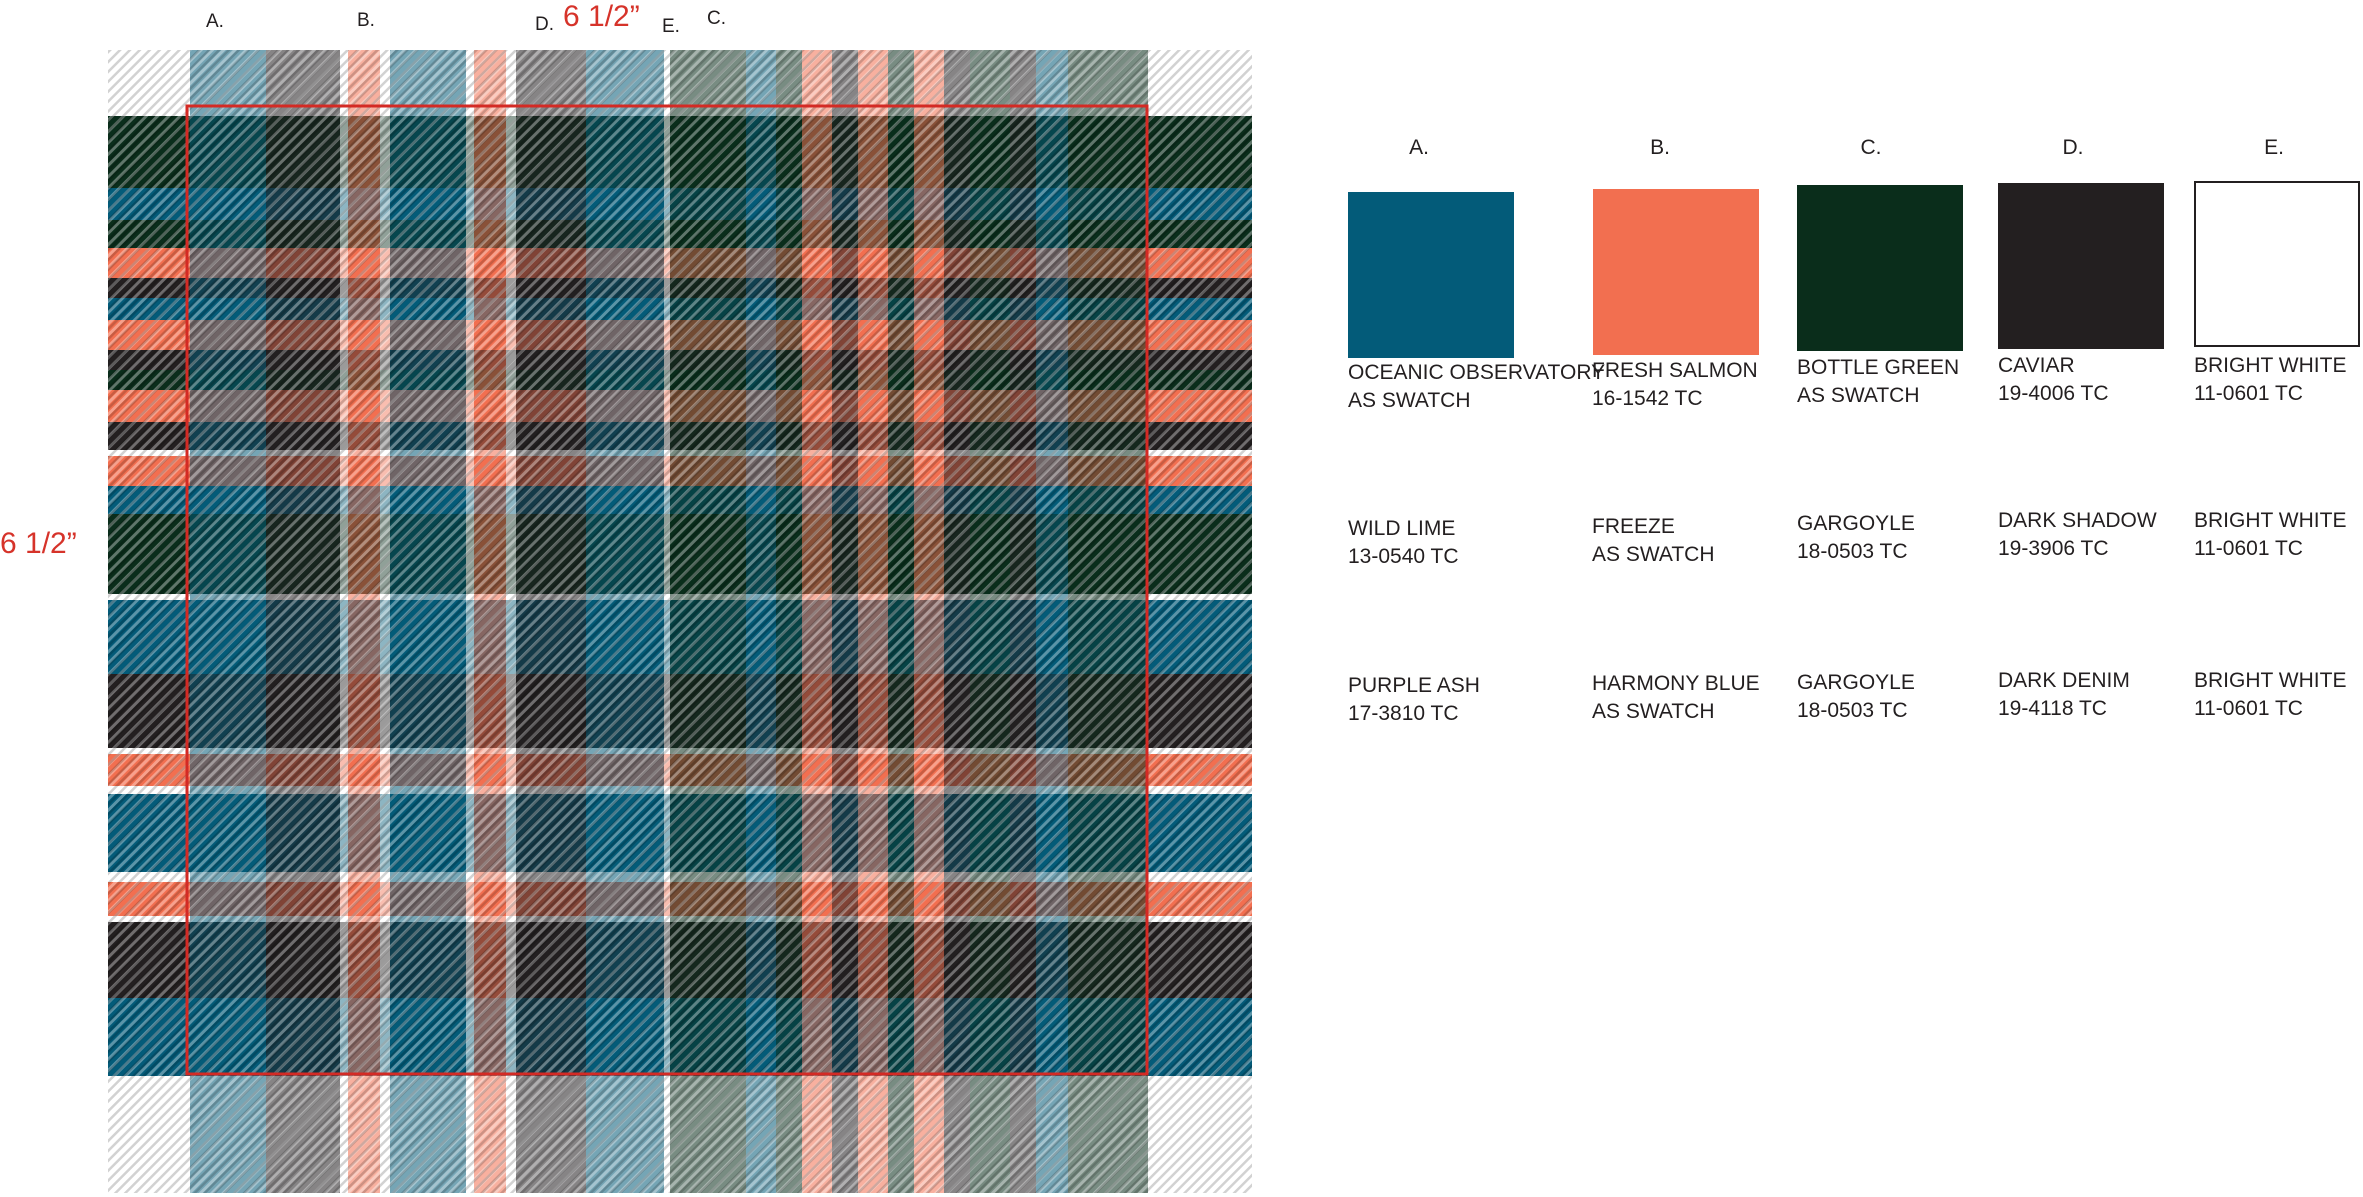  What do you see at coordinates (1856, 538) in the screenshot?
I see `colorway-2-color-c: GARGOYLE 18-0503 TC` at bounding box center [1856, 538].